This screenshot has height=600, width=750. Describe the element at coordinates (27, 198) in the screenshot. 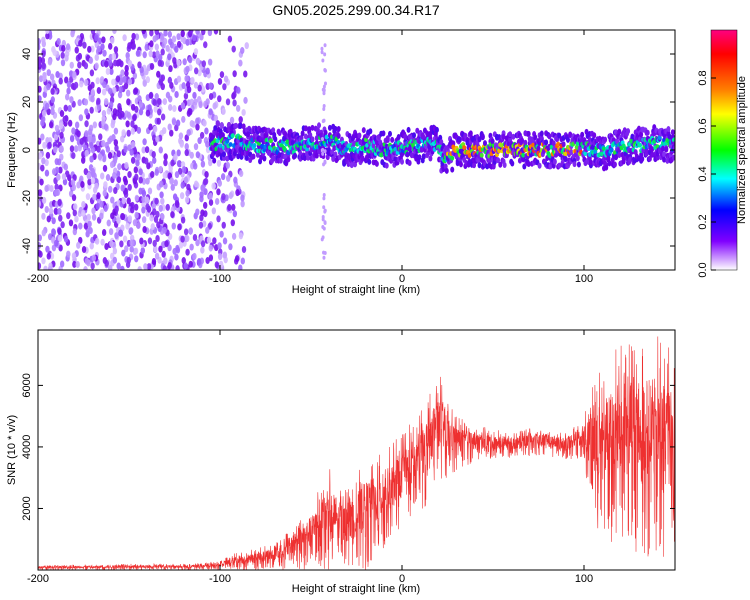

I see `y-tick-label: -20` at that location.